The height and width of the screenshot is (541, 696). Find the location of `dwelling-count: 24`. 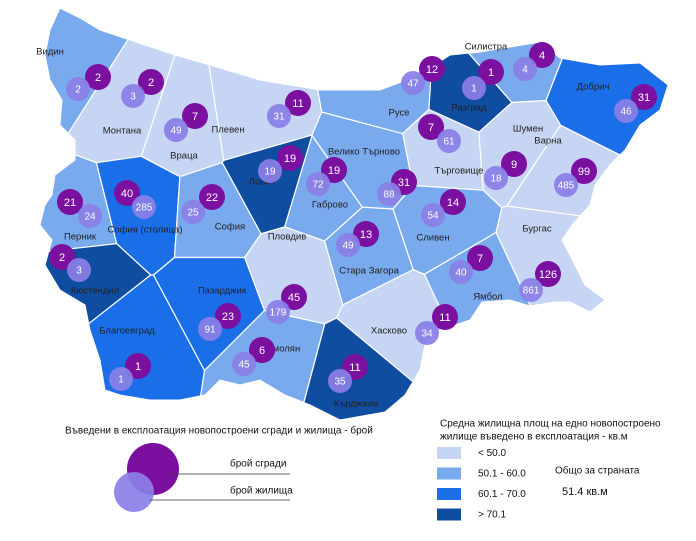

dwelling-count: 24 is located at coordinates (90, 217).